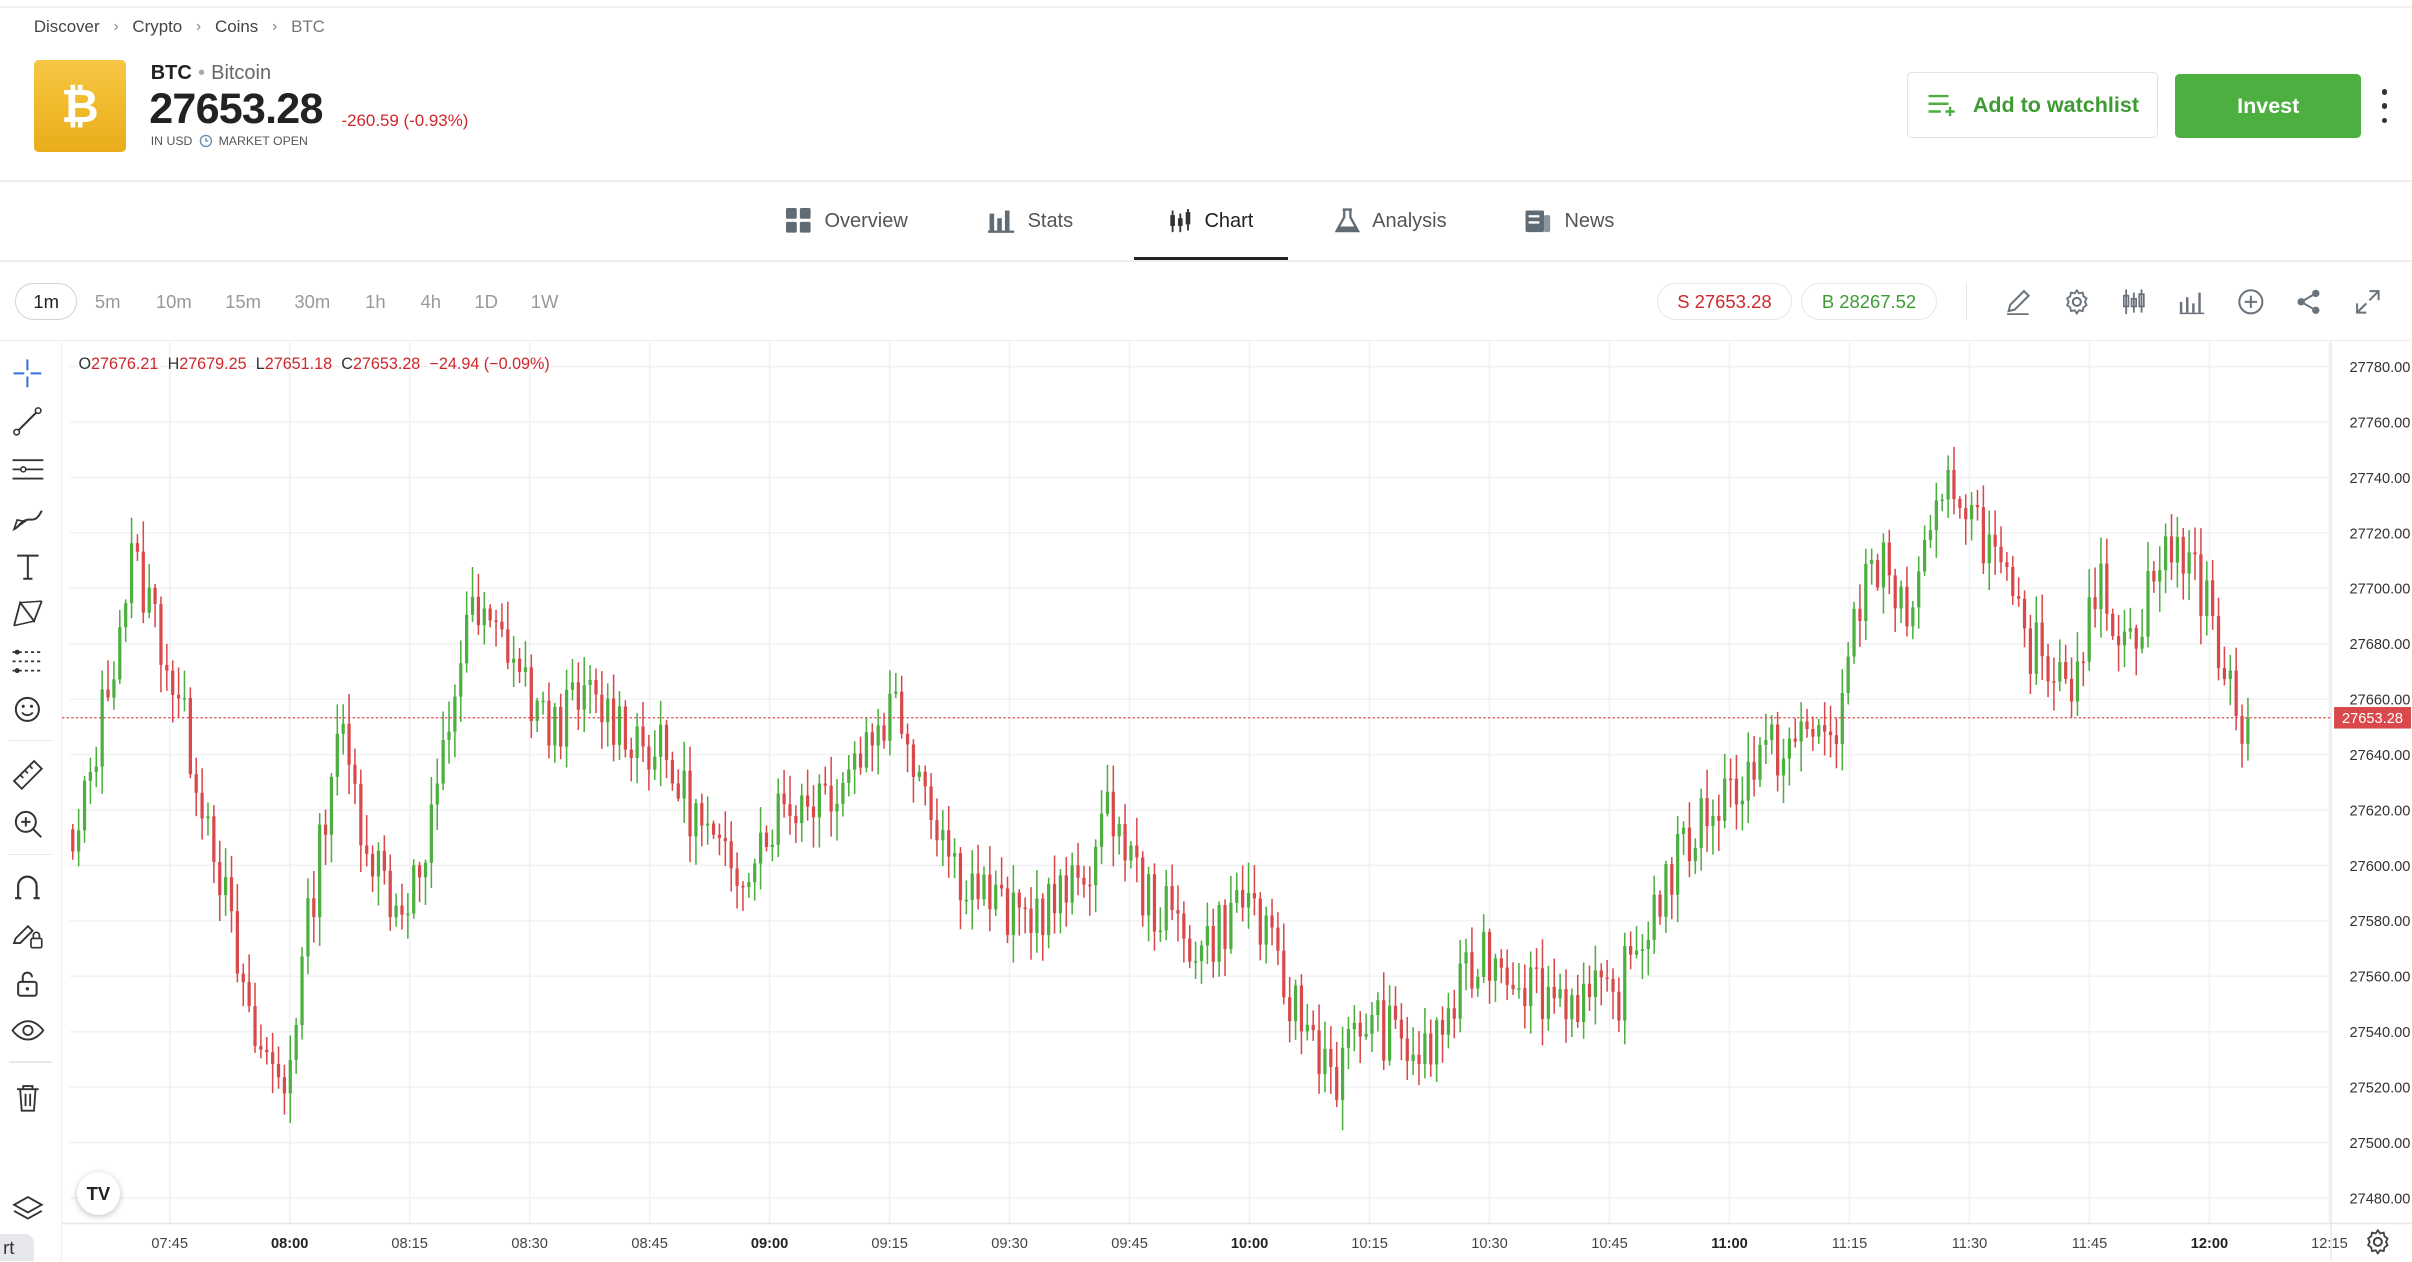 The height and width of the screenshot is (1262, 2412). I want to click on magnet-icon, so click(27, 887).